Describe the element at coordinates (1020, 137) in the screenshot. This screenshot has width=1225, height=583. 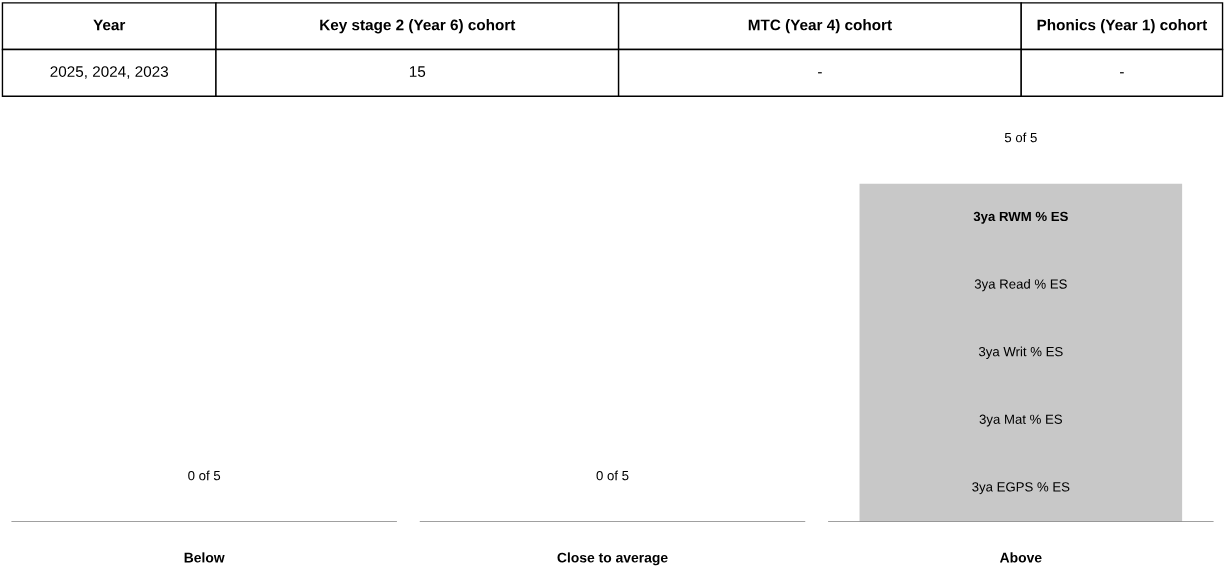
I see `data-label: 5 of 5` at that location.